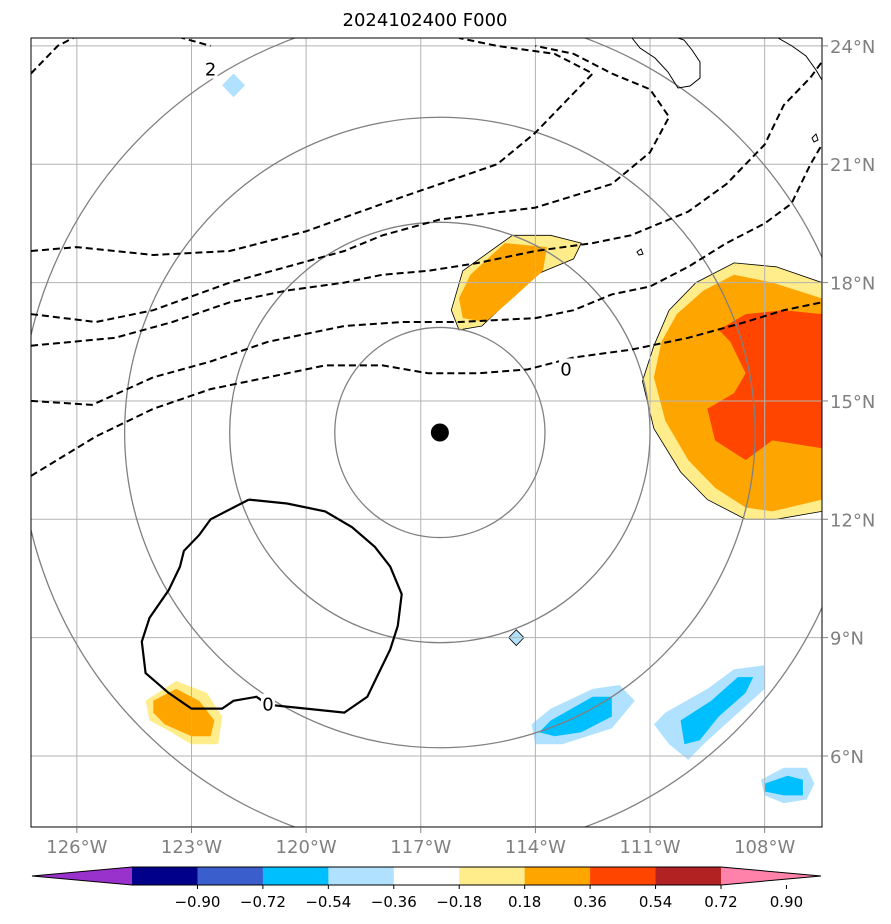 The width and height of the screenshot is (891, 924). I want to click on colorbar-tick-label: 0.54, so click(655, 902).